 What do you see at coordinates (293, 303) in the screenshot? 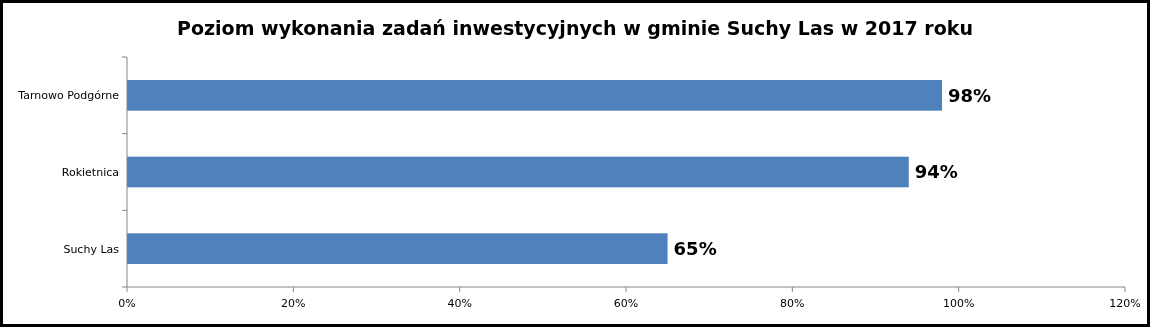
I see `x-tick-label: 20%` at bounding box center [293, 303].